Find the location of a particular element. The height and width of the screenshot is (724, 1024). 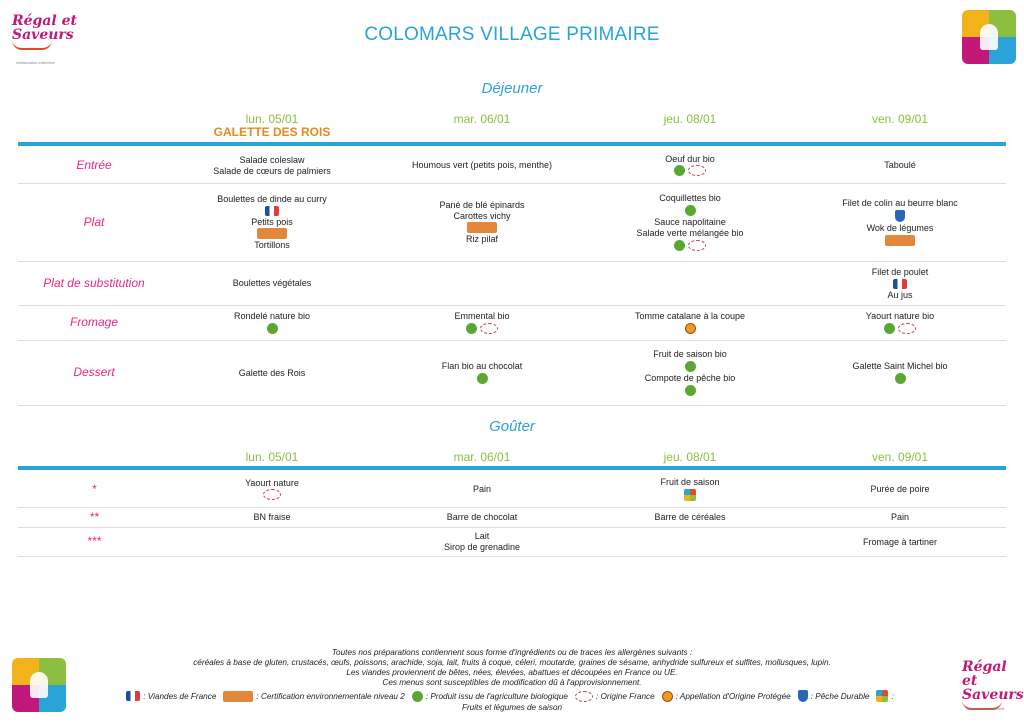

dejeuner-cell-3-2: Tomme catalane à la coupe is located at coordinates (690, 323).